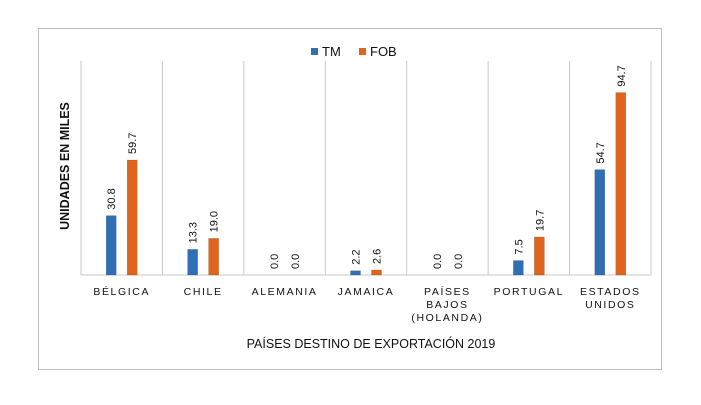 The height and width of the screenshot is (405, 701). What do you see at coordinates (355, 273) in the screenshot?
I see `bar-tm-jamaica` at bounding box center [355, 273].